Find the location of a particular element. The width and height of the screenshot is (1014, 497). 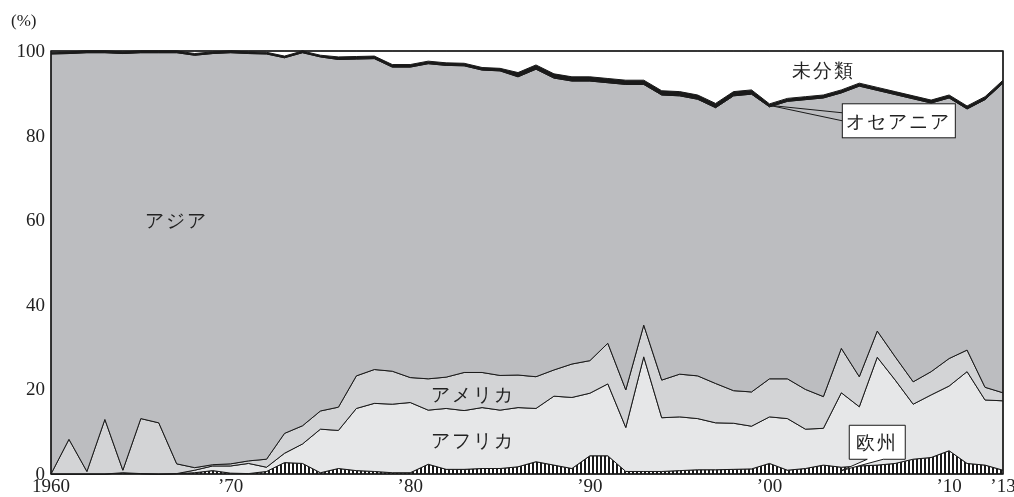

y-axis-title: (%) is located at coordinates (24, 20).